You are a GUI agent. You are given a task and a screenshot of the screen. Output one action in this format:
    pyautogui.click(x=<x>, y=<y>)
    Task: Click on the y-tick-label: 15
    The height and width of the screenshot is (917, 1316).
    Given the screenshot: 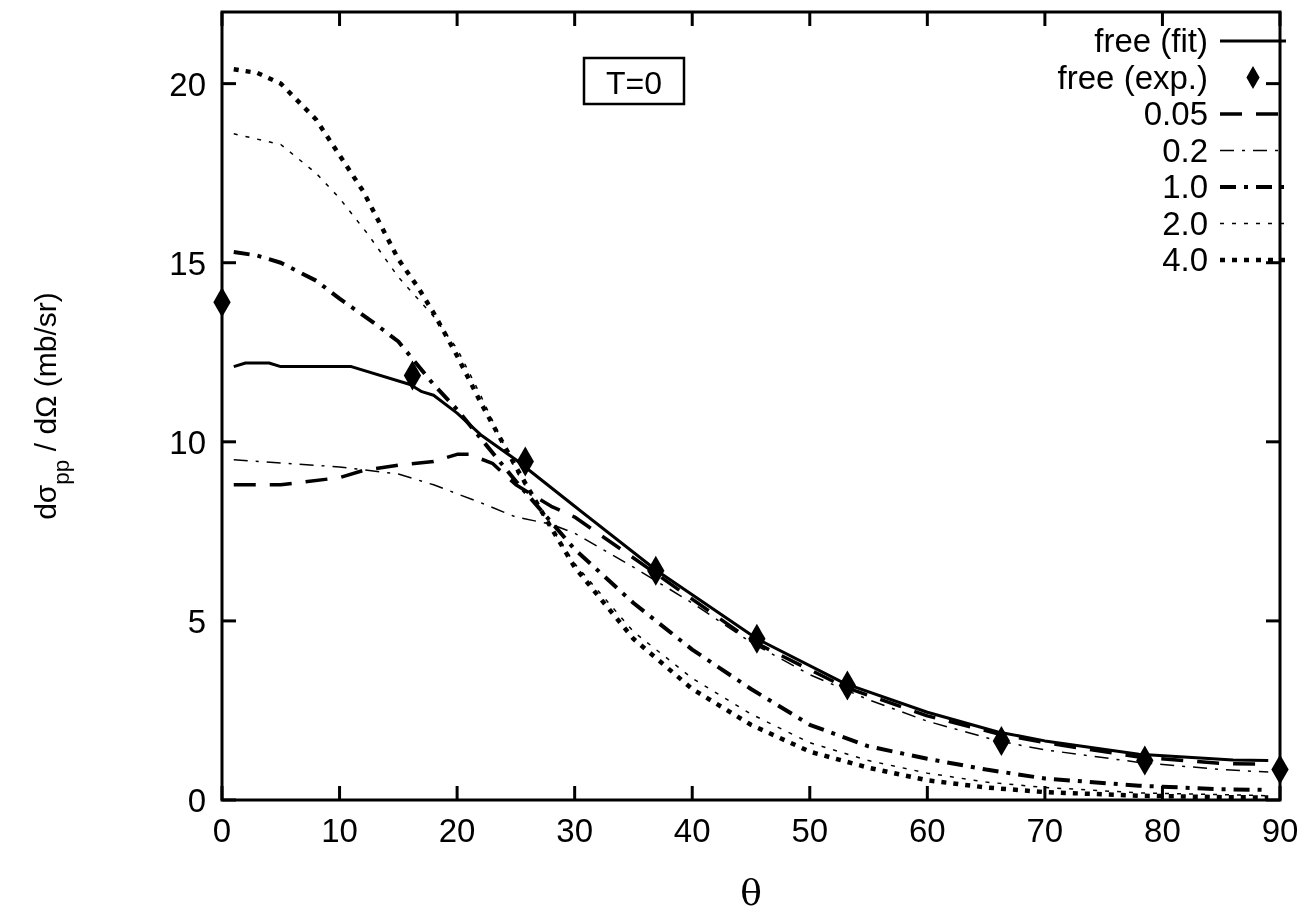 What is the action you would take?
    pyautogui.click(x=187, y=263)
    